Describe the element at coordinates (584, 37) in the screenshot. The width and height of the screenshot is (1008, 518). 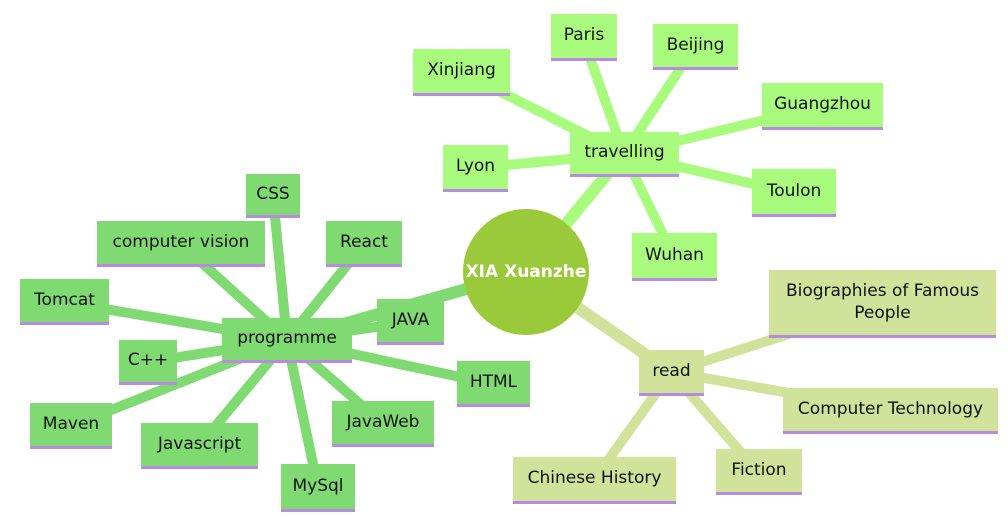
I see `node-paris: Paris` at that location.